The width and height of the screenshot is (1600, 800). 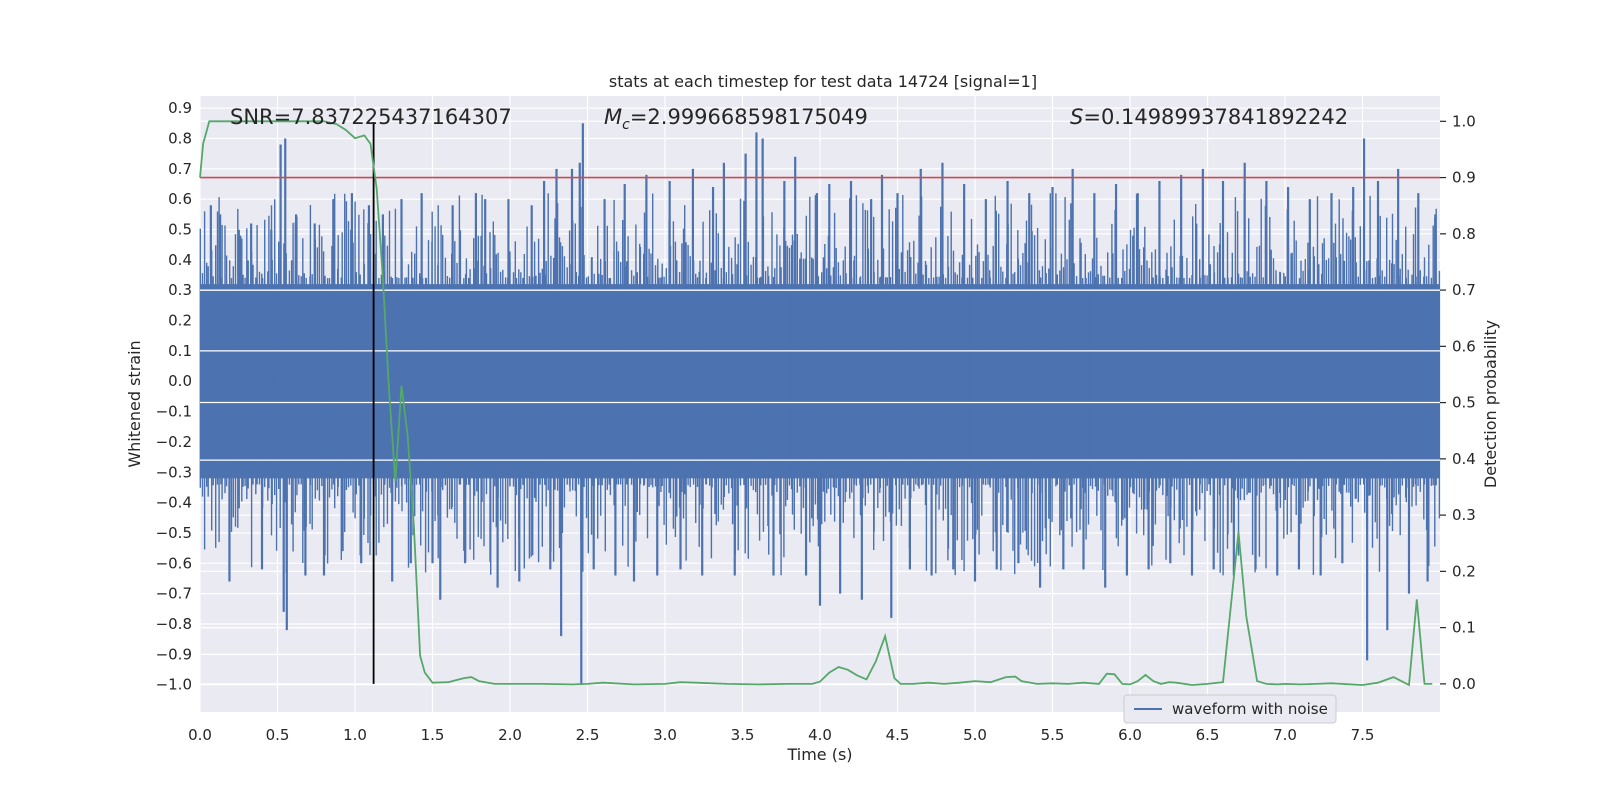 What do you see at coordinates (665, 735) in the screenshot?
I see `x-tick-label: 3.0` at bounding box center [665, 735].